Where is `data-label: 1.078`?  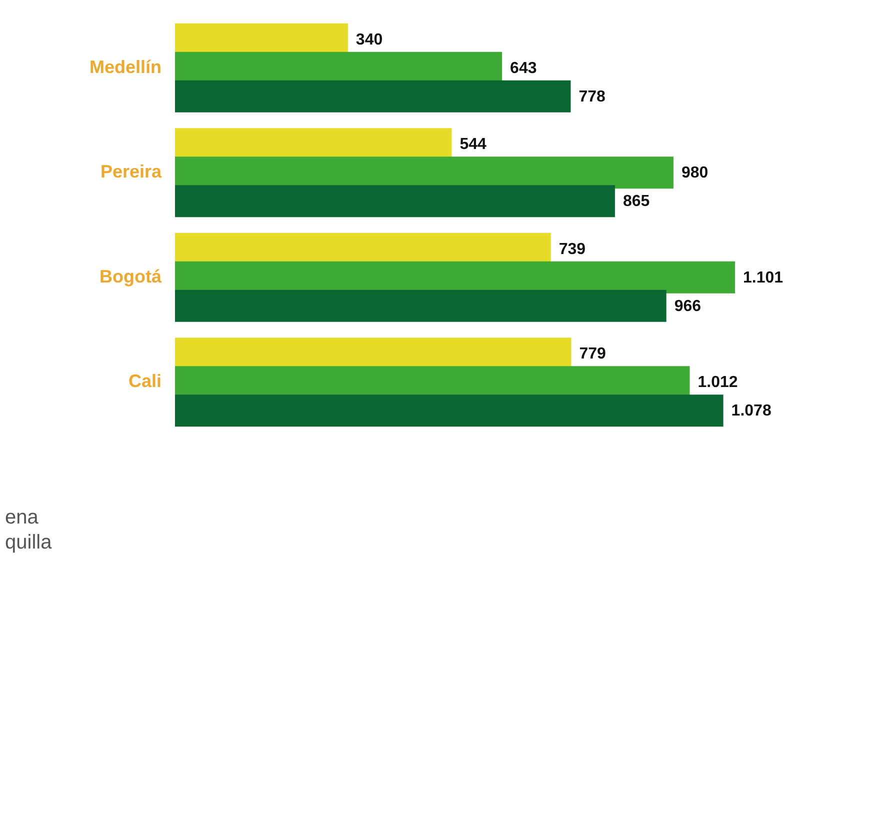 data-label: 1.078 is located at coordinates (751, 411).